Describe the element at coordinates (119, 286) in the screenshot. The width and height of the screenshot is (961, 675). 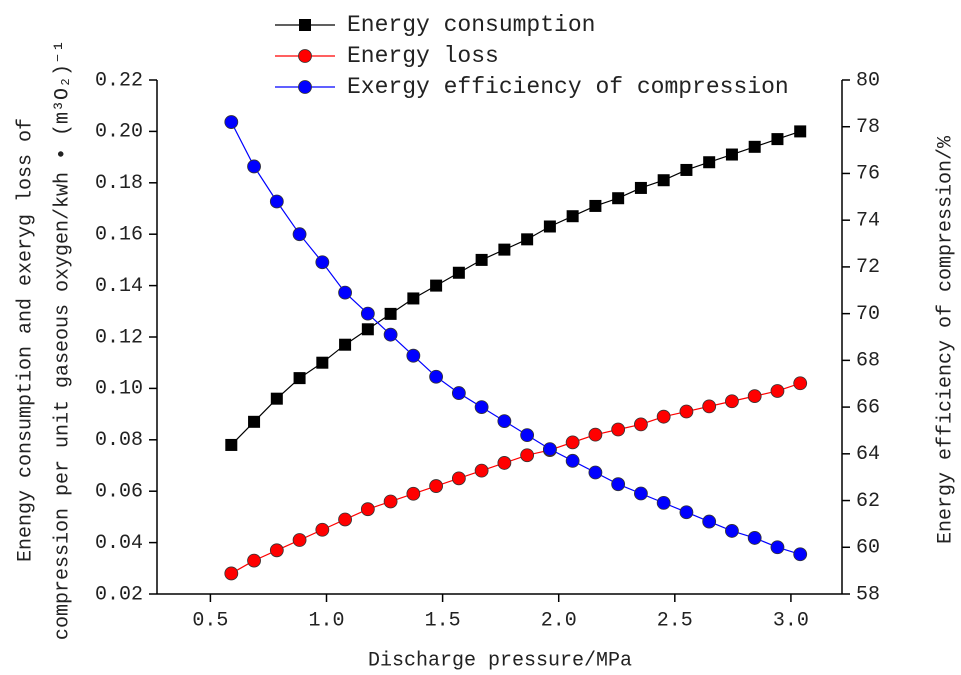
I see `y-tick-label: 0.14` at that location.